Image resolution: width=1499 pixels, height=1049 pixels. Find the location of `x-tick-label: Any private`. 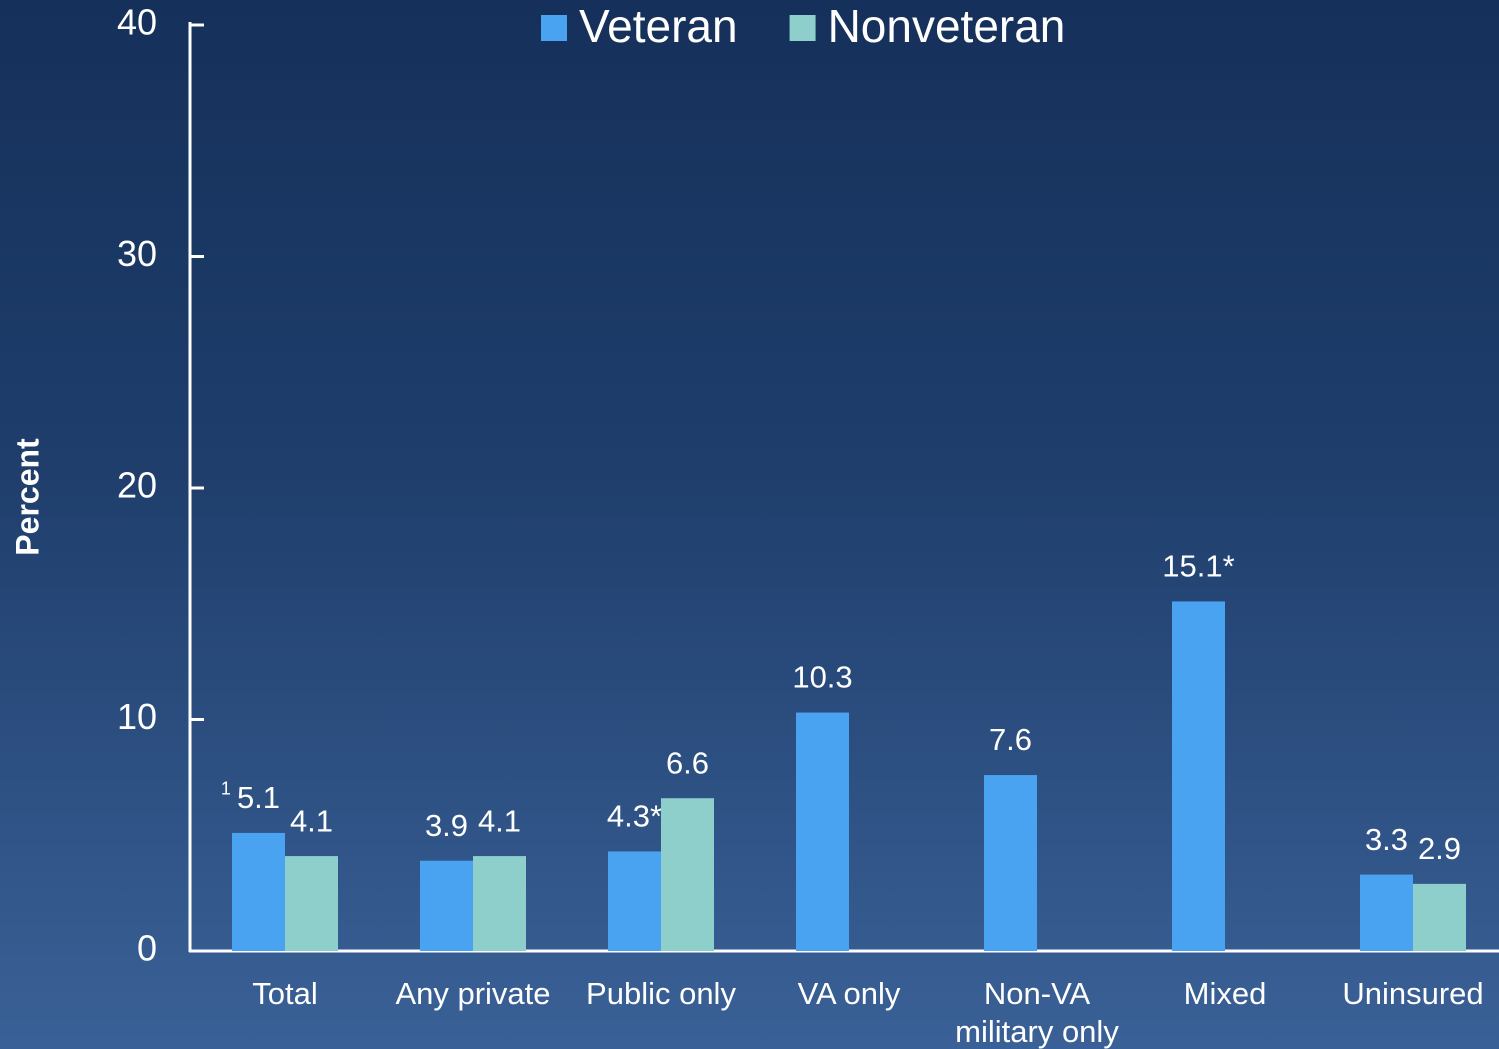

x-tick-label: Any private is located at coordinates (473, 993).